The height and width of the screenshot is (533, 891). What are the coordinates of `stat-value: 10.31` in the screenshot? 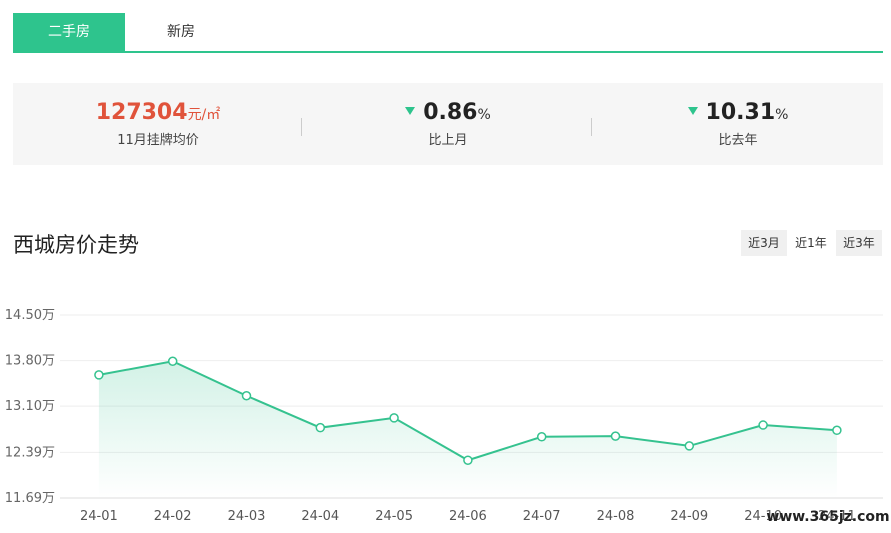 It's located at (740, 112).